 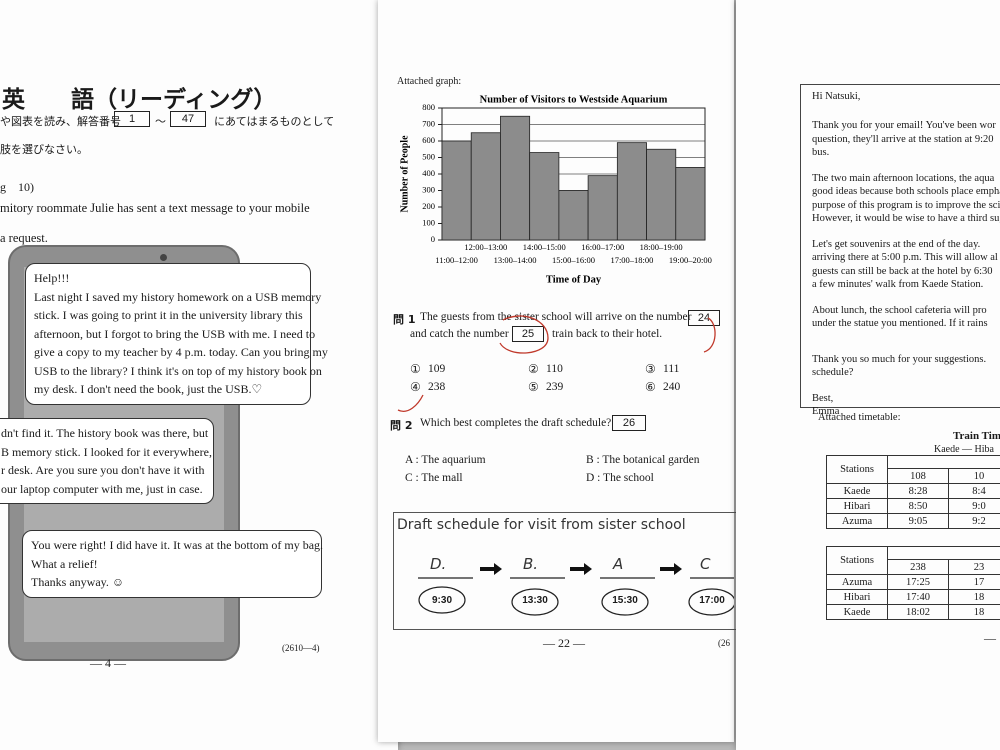 What do you see at coordinates (428, 140) in the screenshot?
I see `y-tick-label: 600` at bounding box center [428, 140].